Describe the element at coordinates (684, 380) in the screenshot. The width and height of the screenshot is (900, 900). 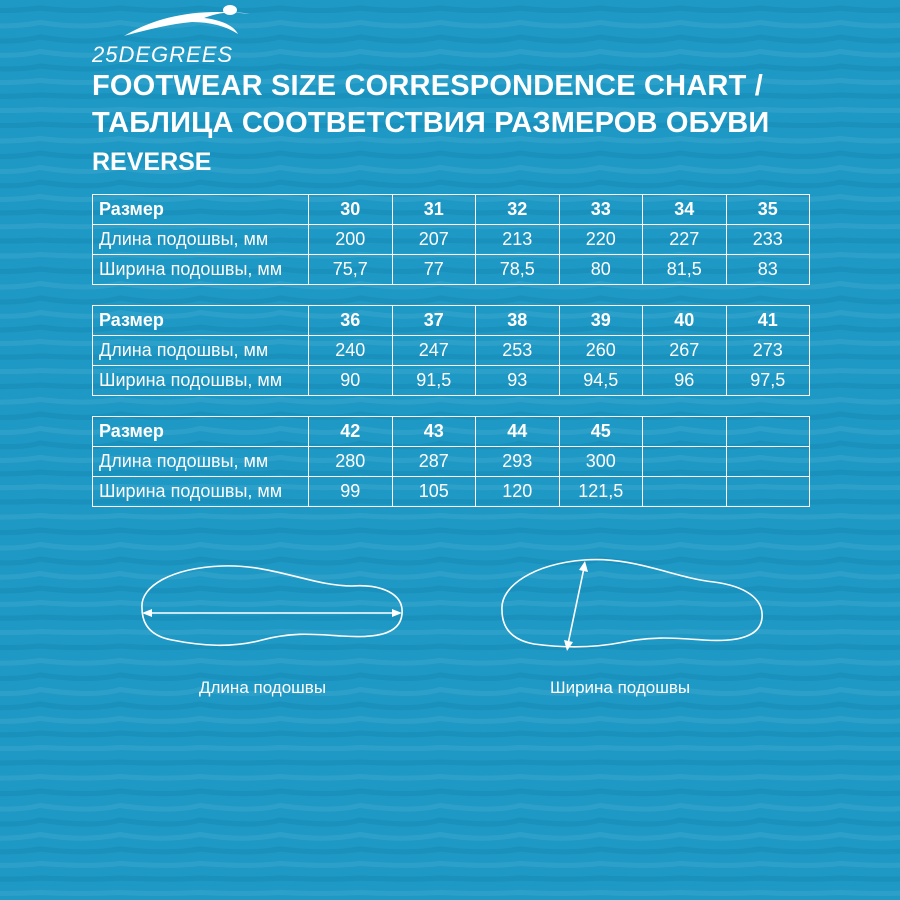
I see `width-cell: 96` at that location.